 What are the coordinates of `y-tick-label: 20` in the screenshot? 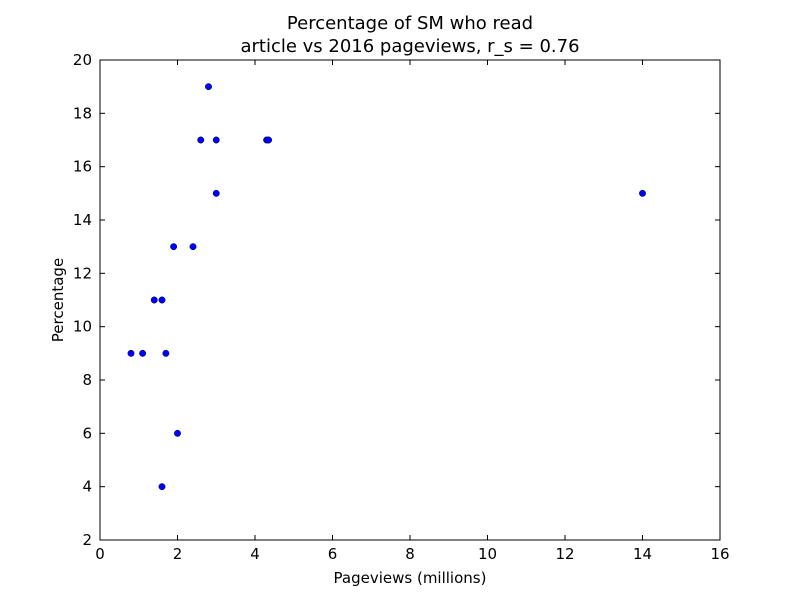 It's located at (82, 60).